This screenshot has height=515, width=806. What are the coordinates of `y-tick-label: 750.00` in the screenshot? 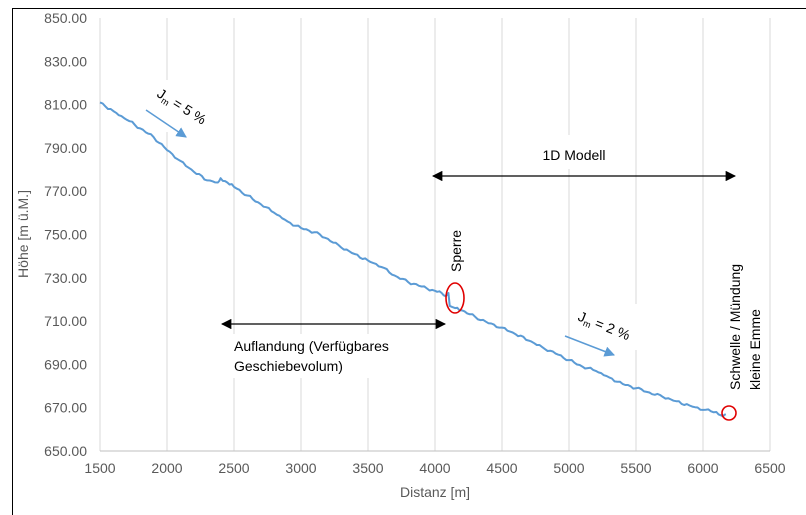 It's located at (65, 235).